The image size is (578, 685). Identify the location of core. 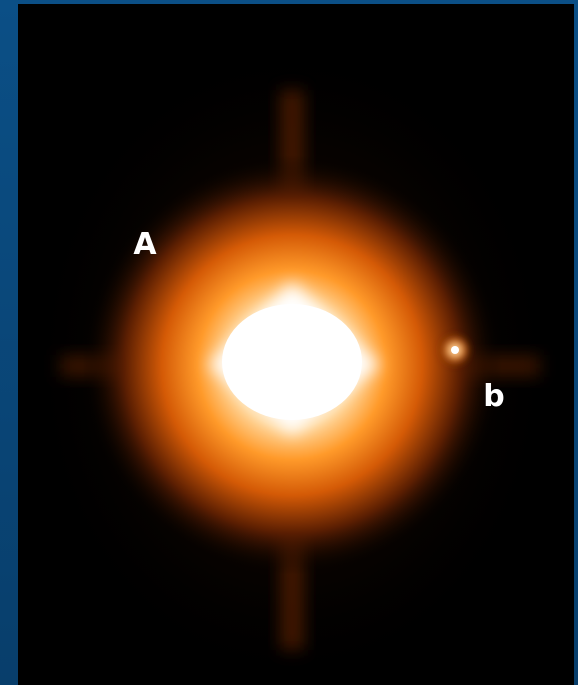
(292, 362).